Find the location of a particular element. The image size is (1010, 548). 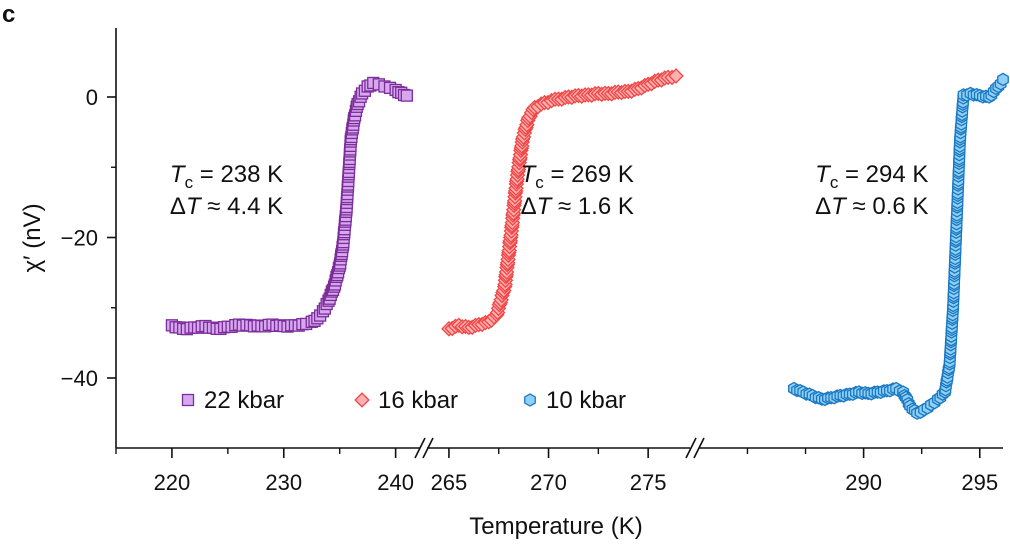

legend-entry: 22 kbar is located at coordinates (232, 400).